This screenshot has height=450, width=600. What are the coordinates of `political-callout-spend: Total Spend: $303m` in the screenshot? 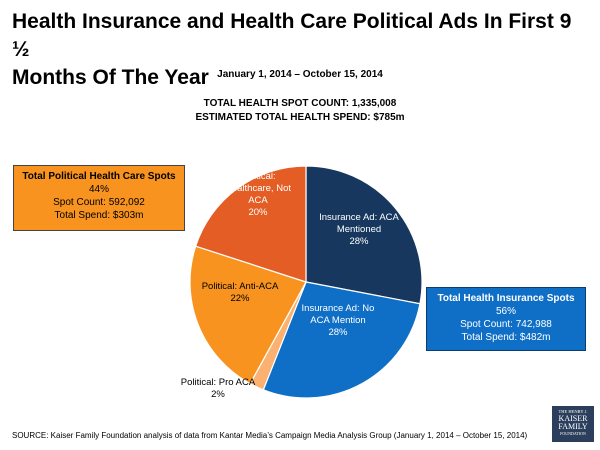 It's located at (99, 215).